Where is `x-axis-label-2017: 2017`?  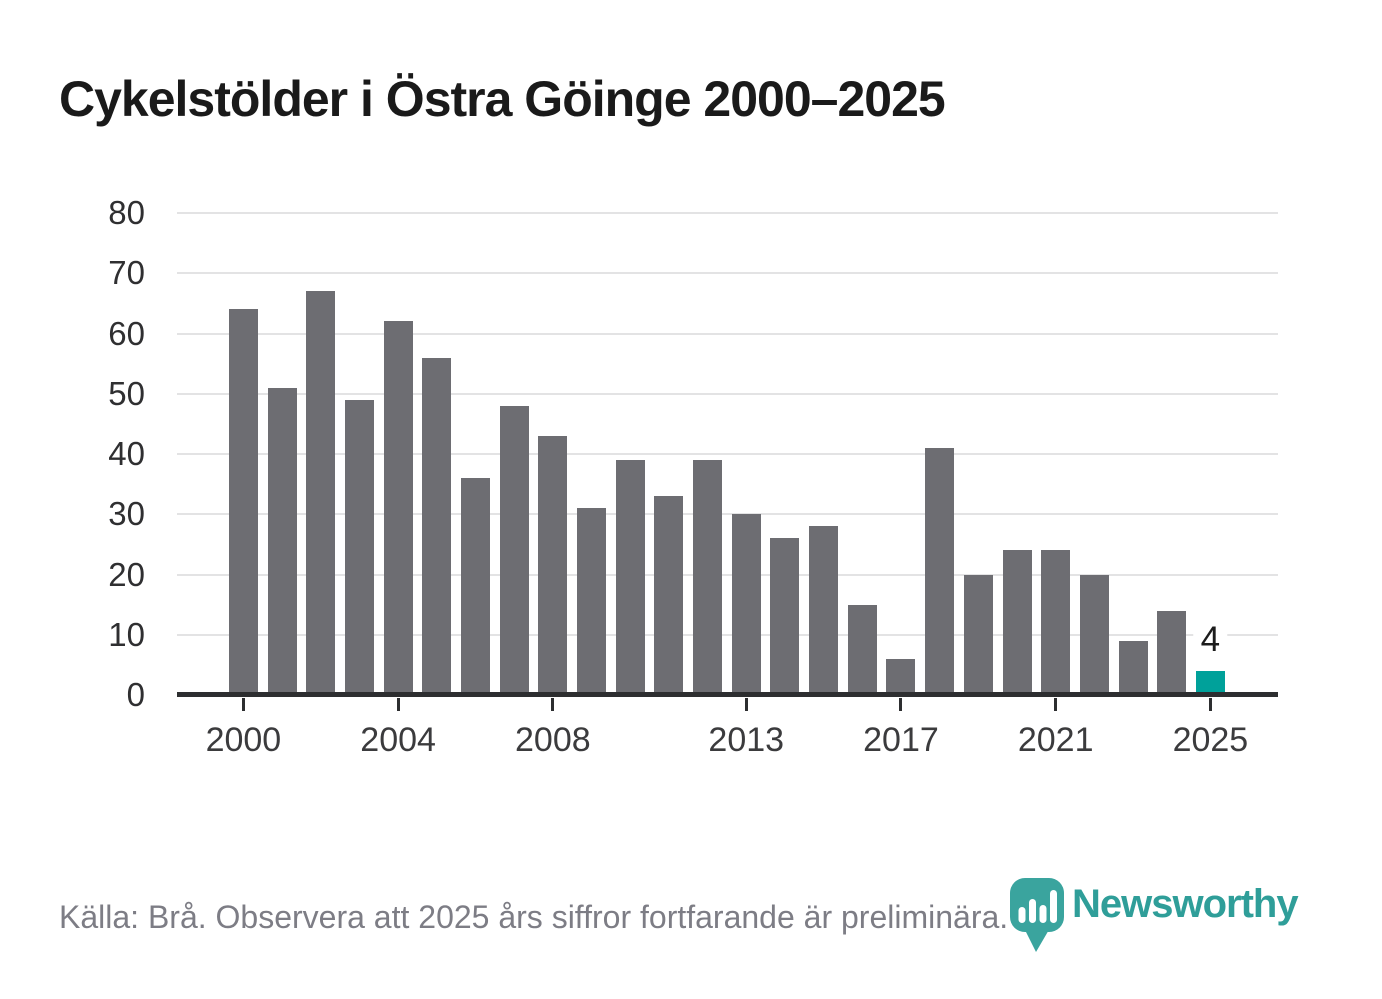 x-axis-label-2017: 2017 is located at coordinates (901, 740).